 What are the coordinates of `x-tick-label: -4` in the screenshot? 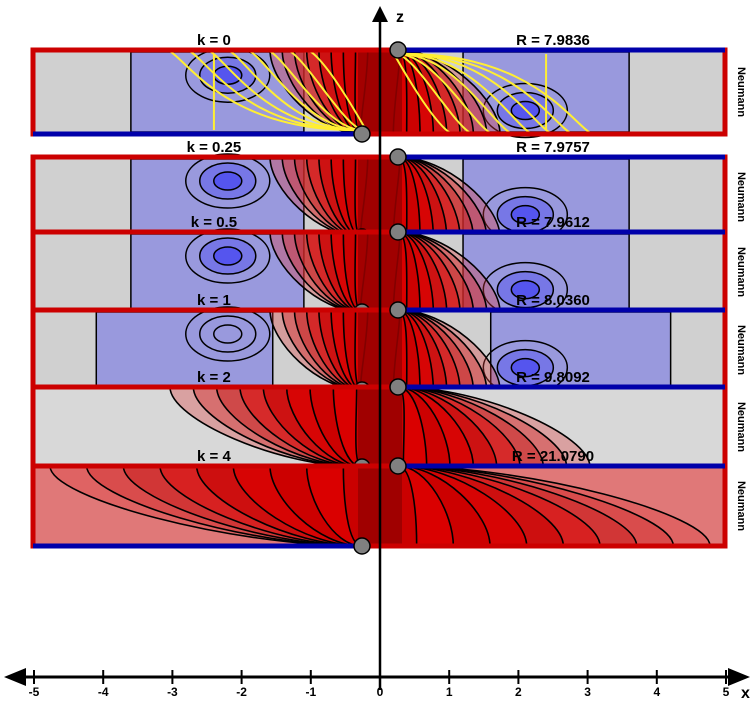 It's located at (103, 692).